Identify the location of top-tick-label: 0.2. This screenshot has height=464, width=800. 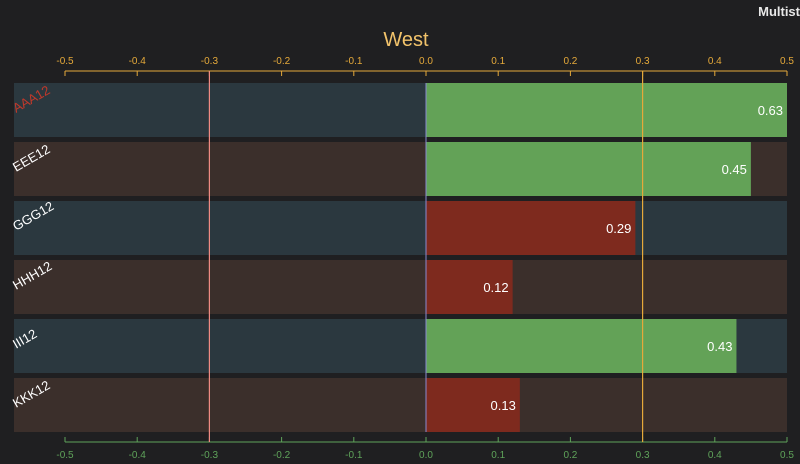
(570, 61).